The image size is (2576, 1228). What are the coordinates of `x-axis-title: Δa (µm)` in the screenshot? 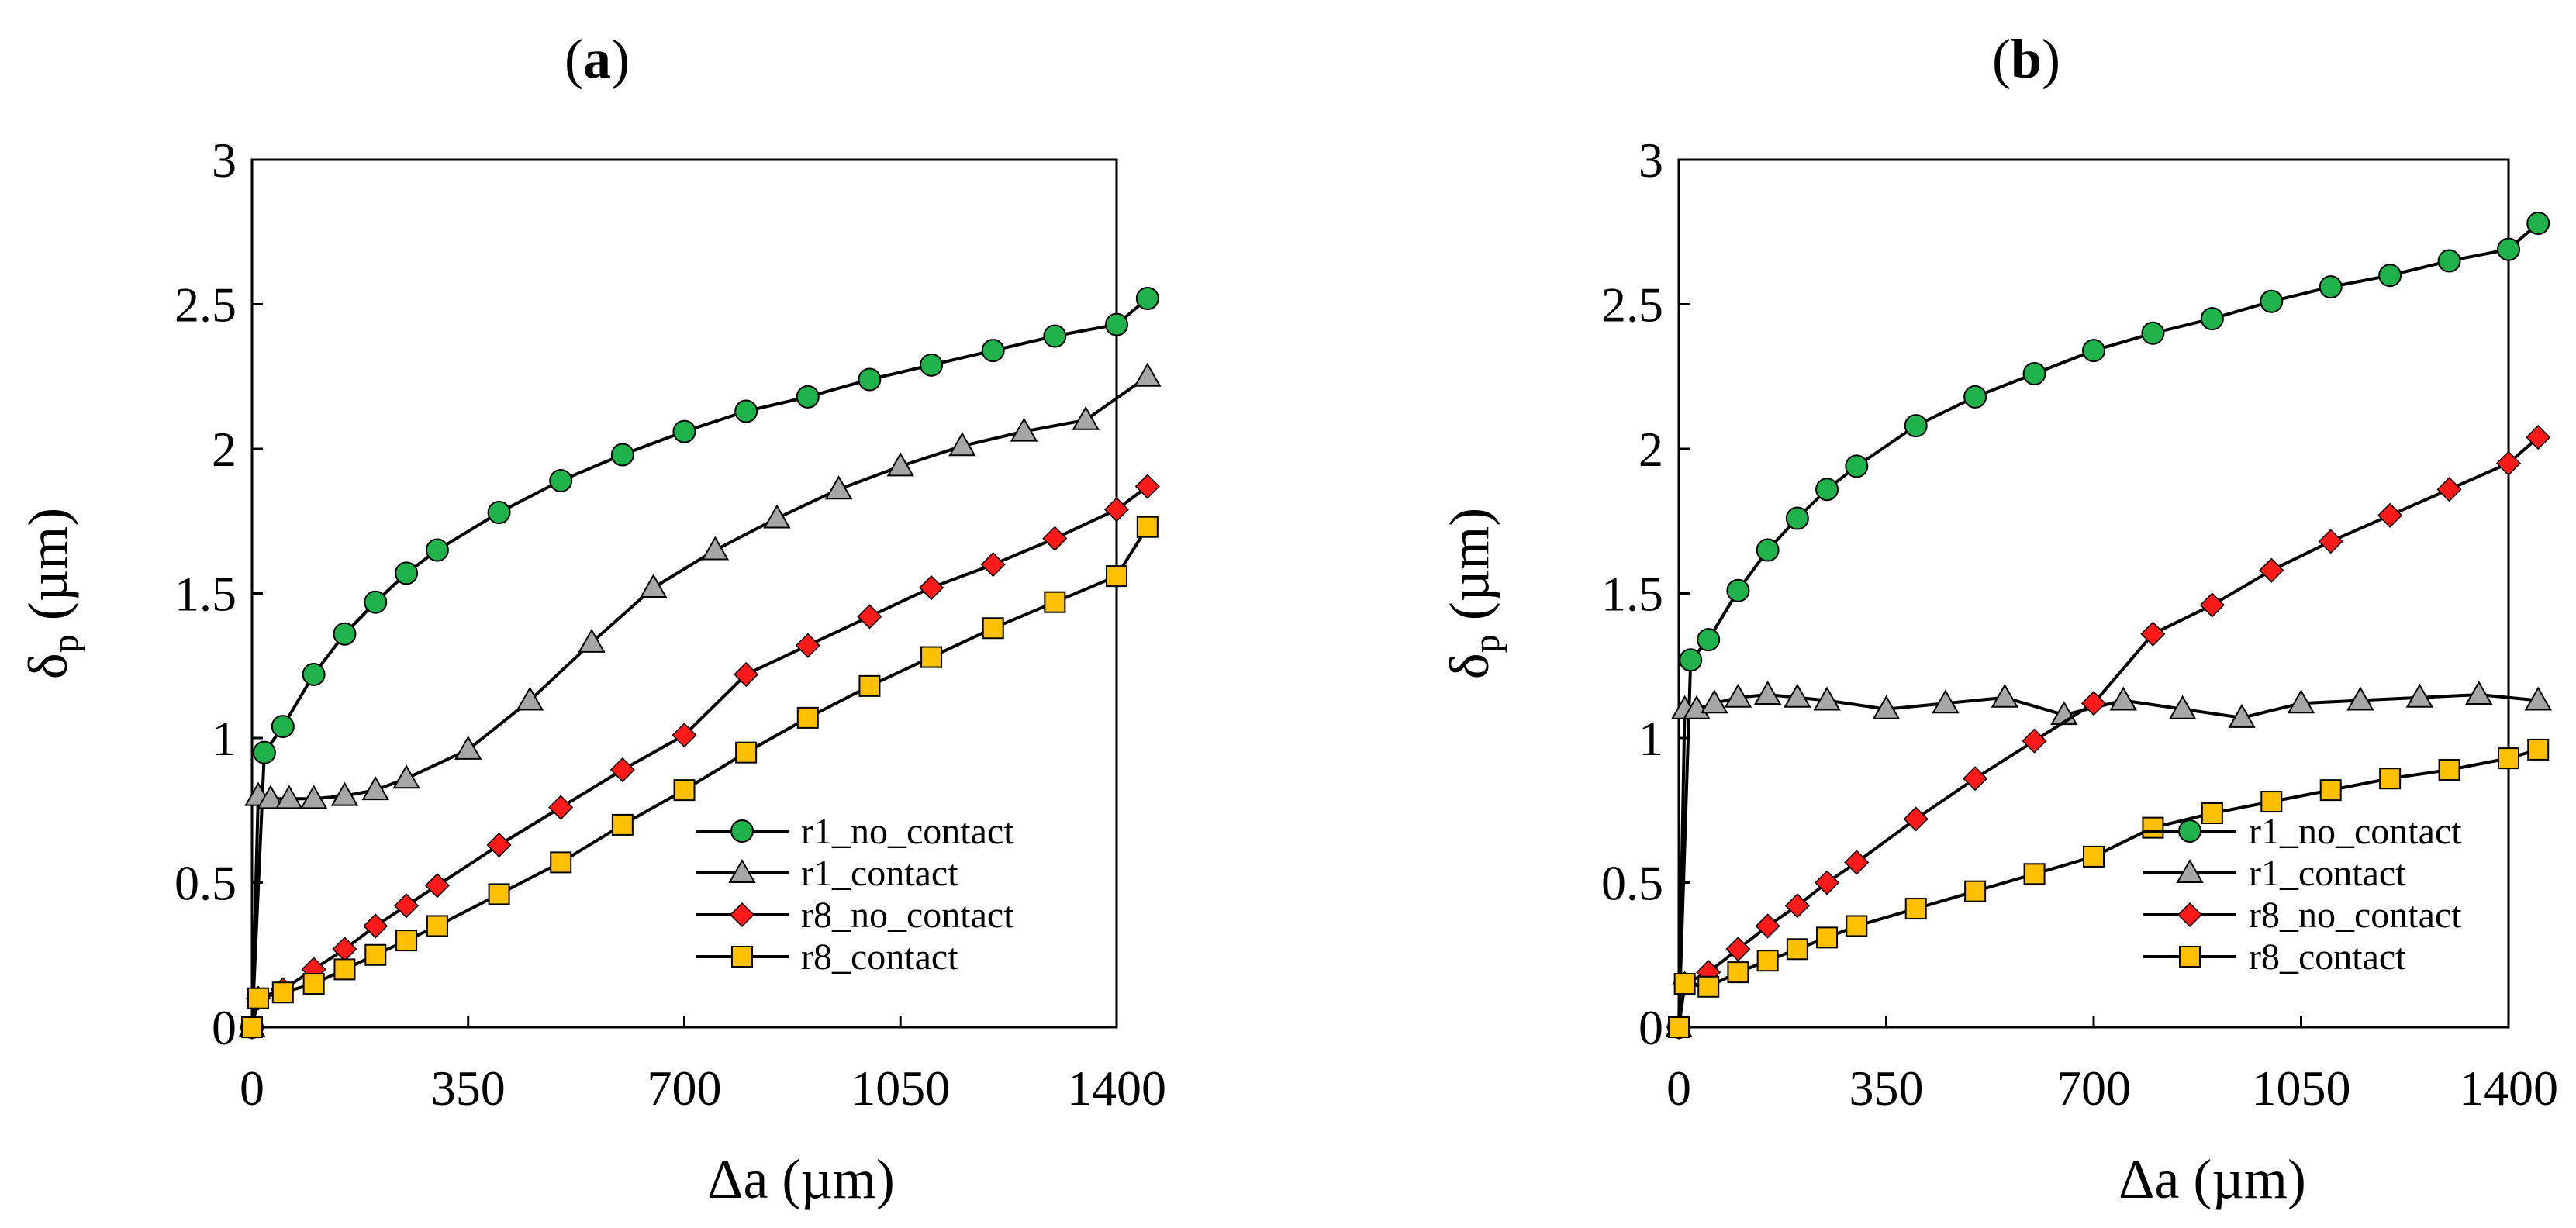 It's located at (2212, 1179).